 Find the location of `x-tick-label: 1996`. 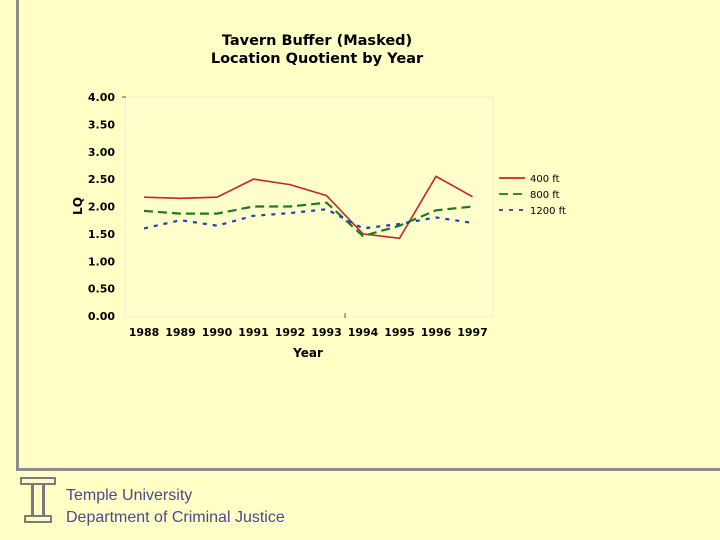

x-tick-label: 1996 is located at coordinates (436, 332).